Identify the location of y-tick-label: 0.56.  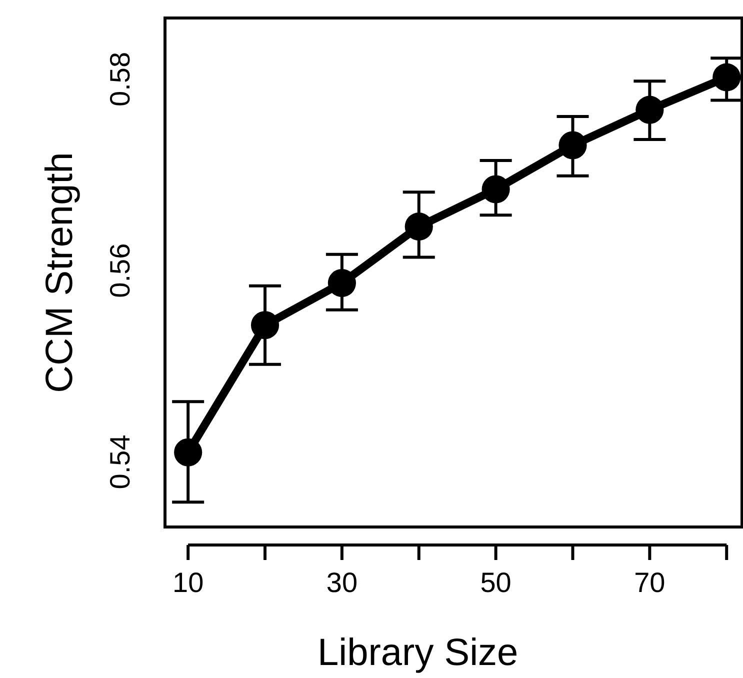
(120, 270).